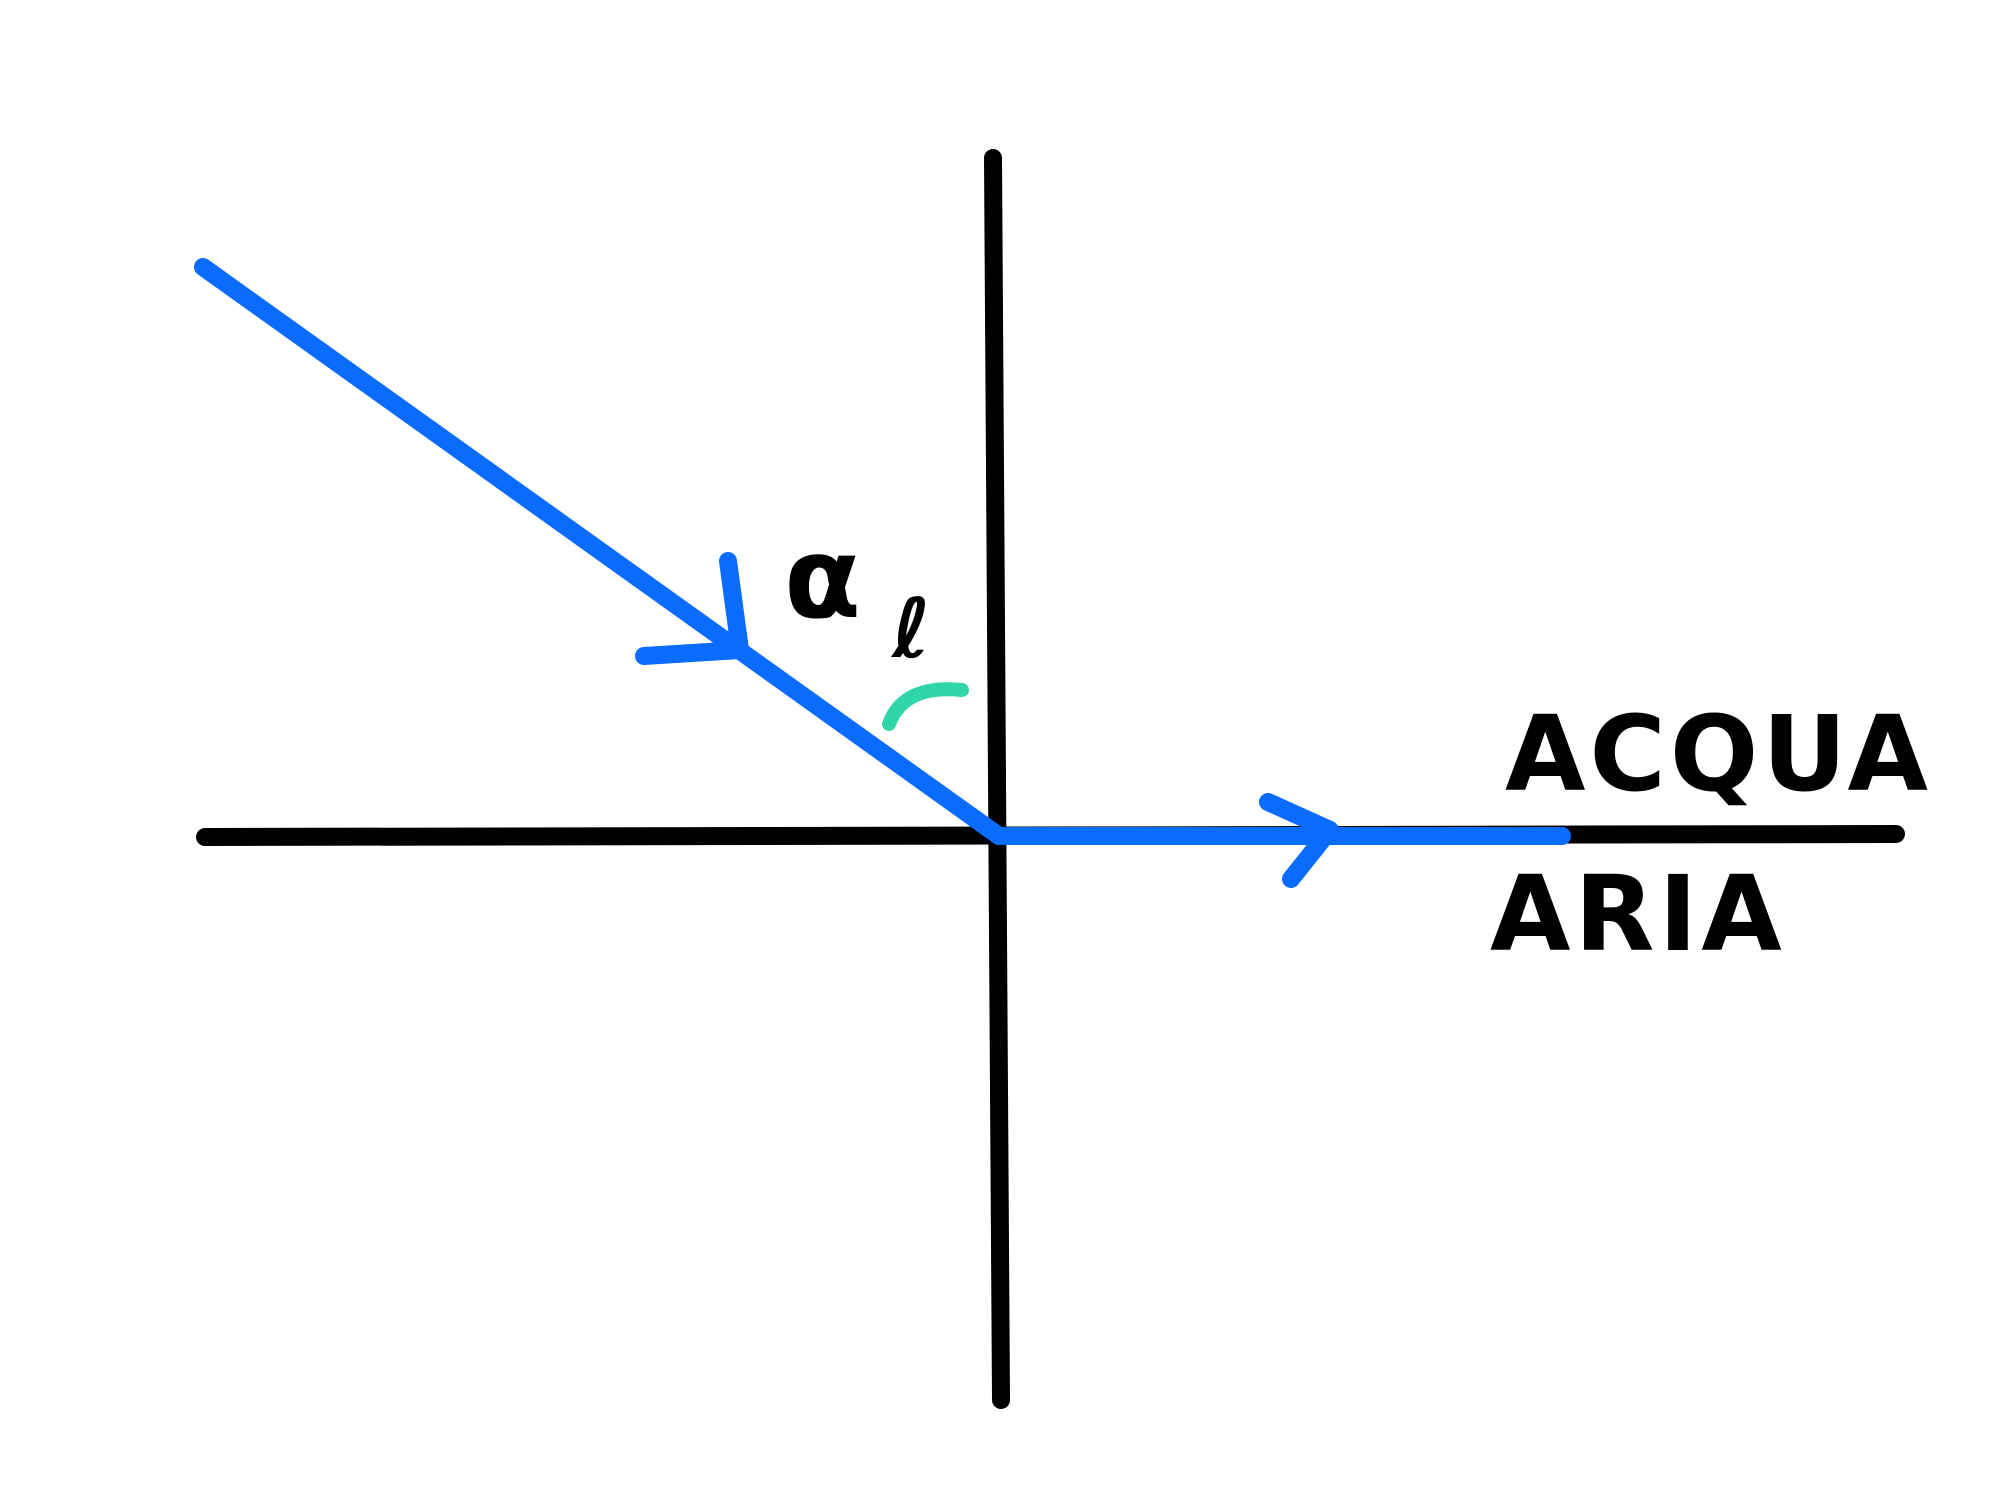  Describe the element at coordinates (1718, 754) in the screenshot. I see `upper-medium-label: ACQUA` at that location.